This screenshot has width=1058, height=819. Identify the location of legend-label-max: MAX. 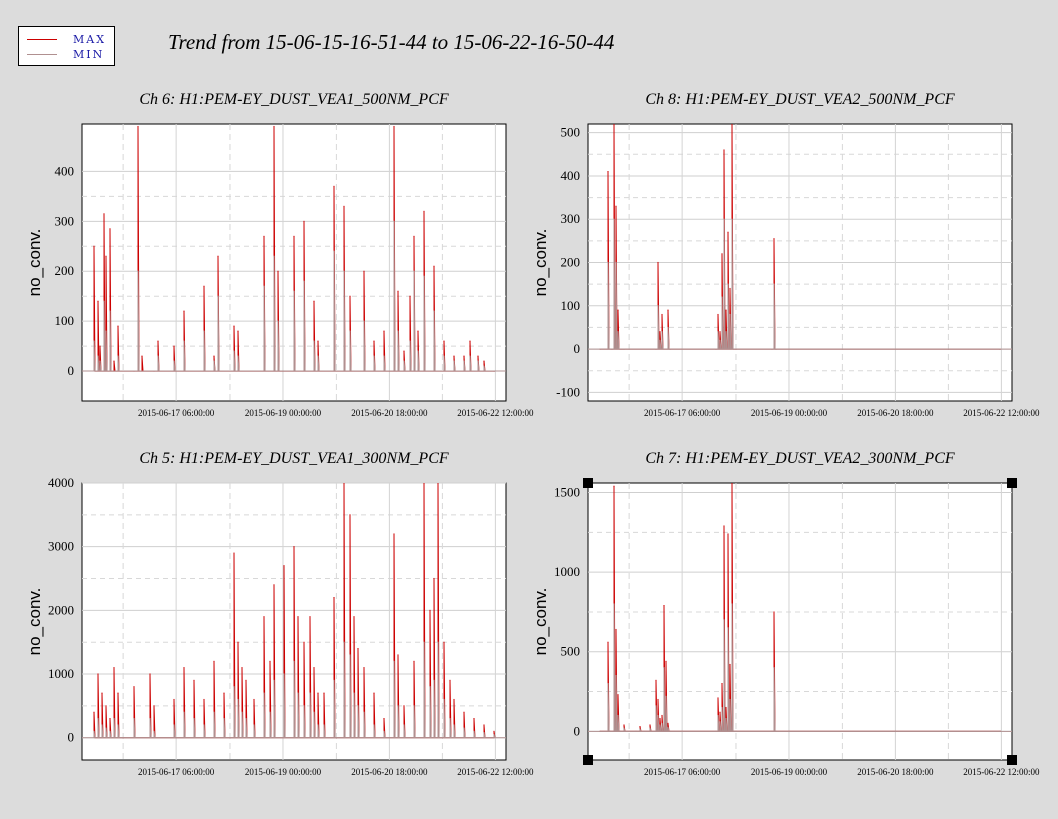
(90, 39).